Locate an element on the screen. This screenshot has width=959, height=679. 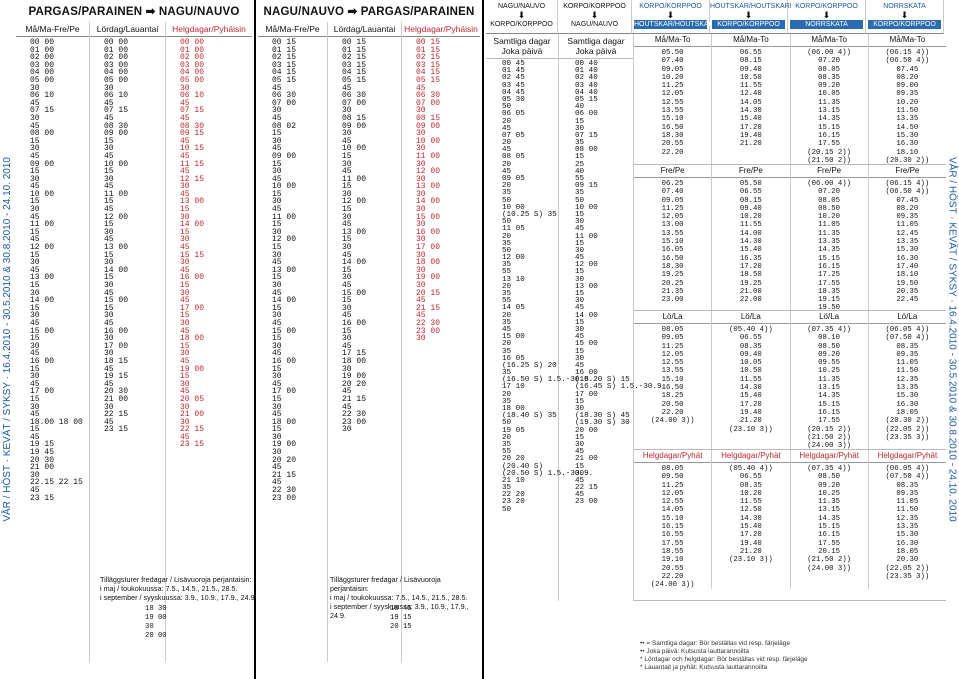
departure-time: 13.15 is located at coordinates (829, 388).